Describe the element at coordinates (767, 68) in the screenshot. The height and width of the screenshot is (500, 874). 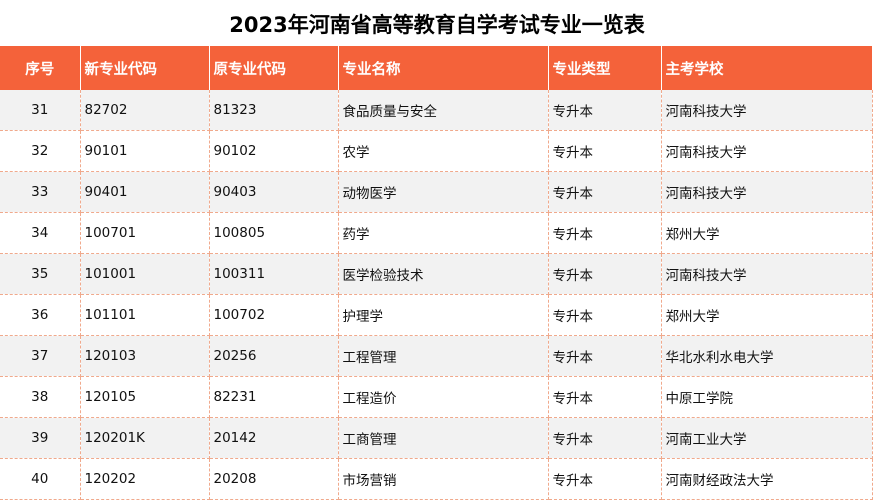
I see `header-school: 主考学校` at that location.